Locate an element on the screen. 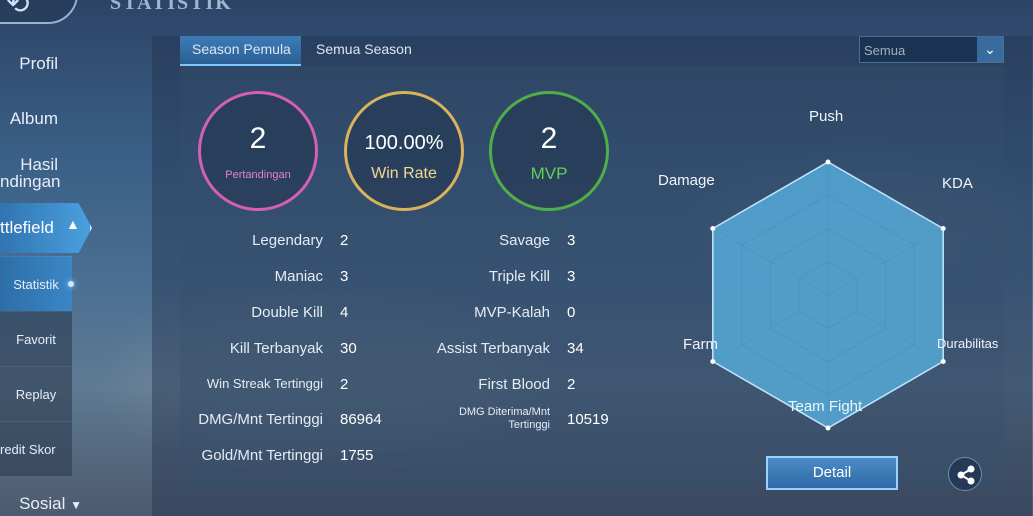 This screenshot has width=1033, height=516. sidebar-item-battlefield: ttlefield ▲ is located at coordinates (46, 228).